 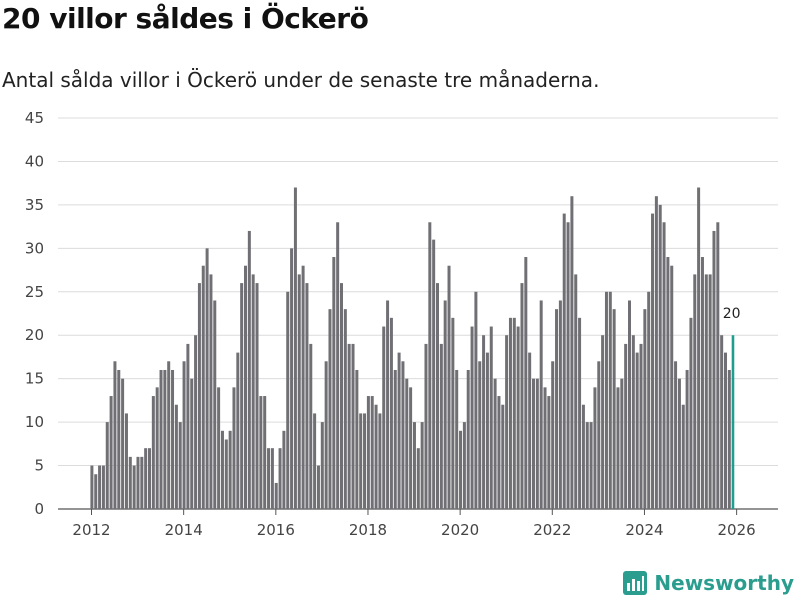 I want to click on latest-value-label: 20, so click(x=732, y=314).